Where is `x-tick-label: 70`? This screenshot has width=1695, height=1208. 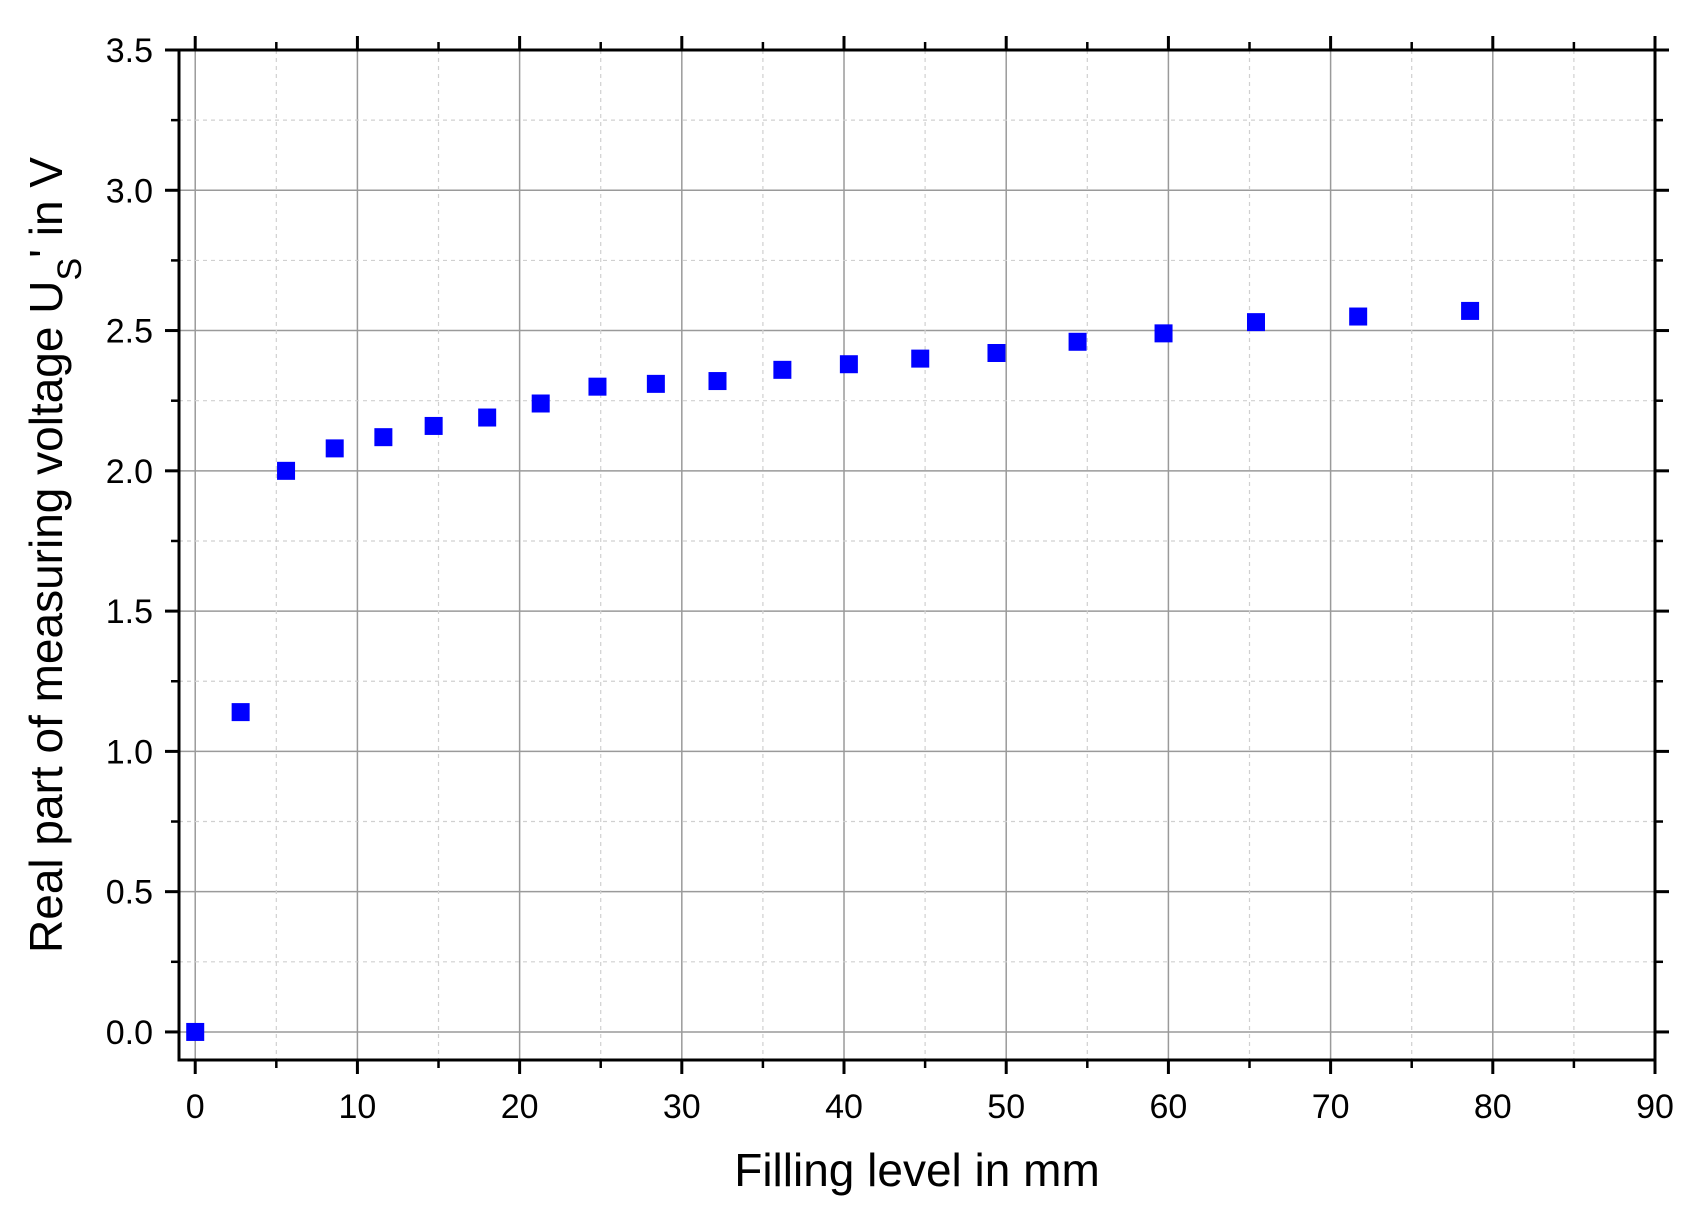 x-tick-label: 70 is located at coordinates (1331, 1107).